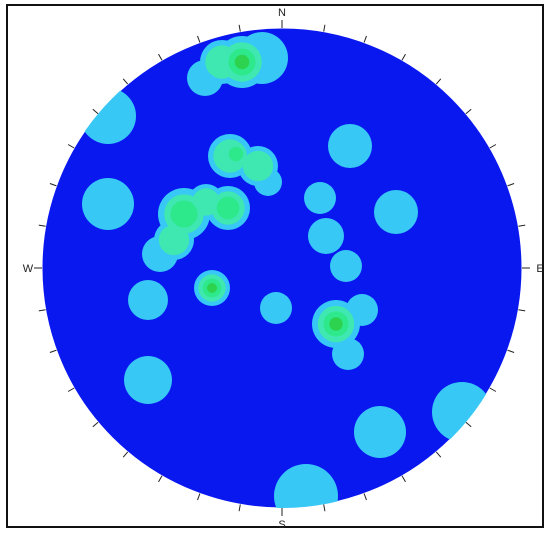 The height and width of the screenshot is (534, 552). I want to click on north-label: N, so click(282, 13).